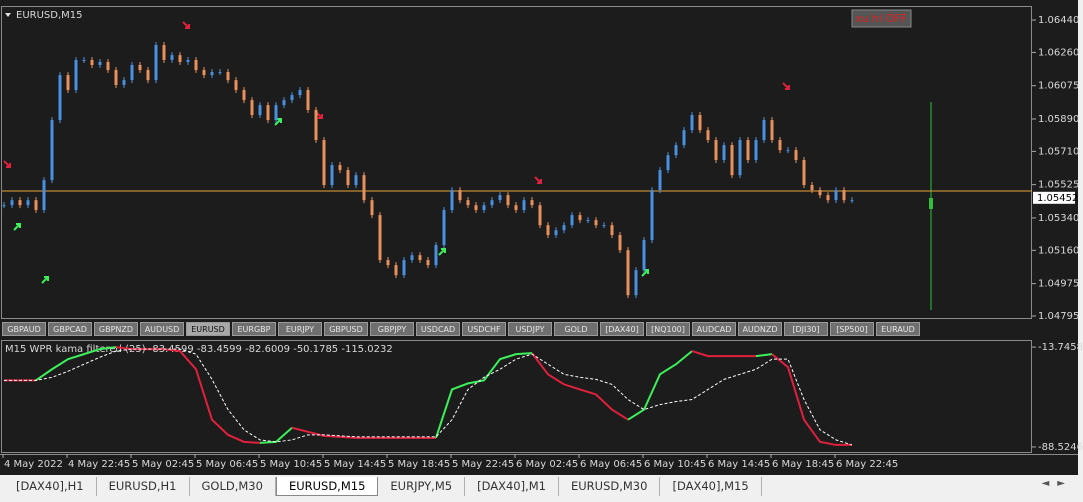  Describe the element at coordinates (422, 486) in the screenshot. I see `window-tab: EURJPY,M5` at that location.